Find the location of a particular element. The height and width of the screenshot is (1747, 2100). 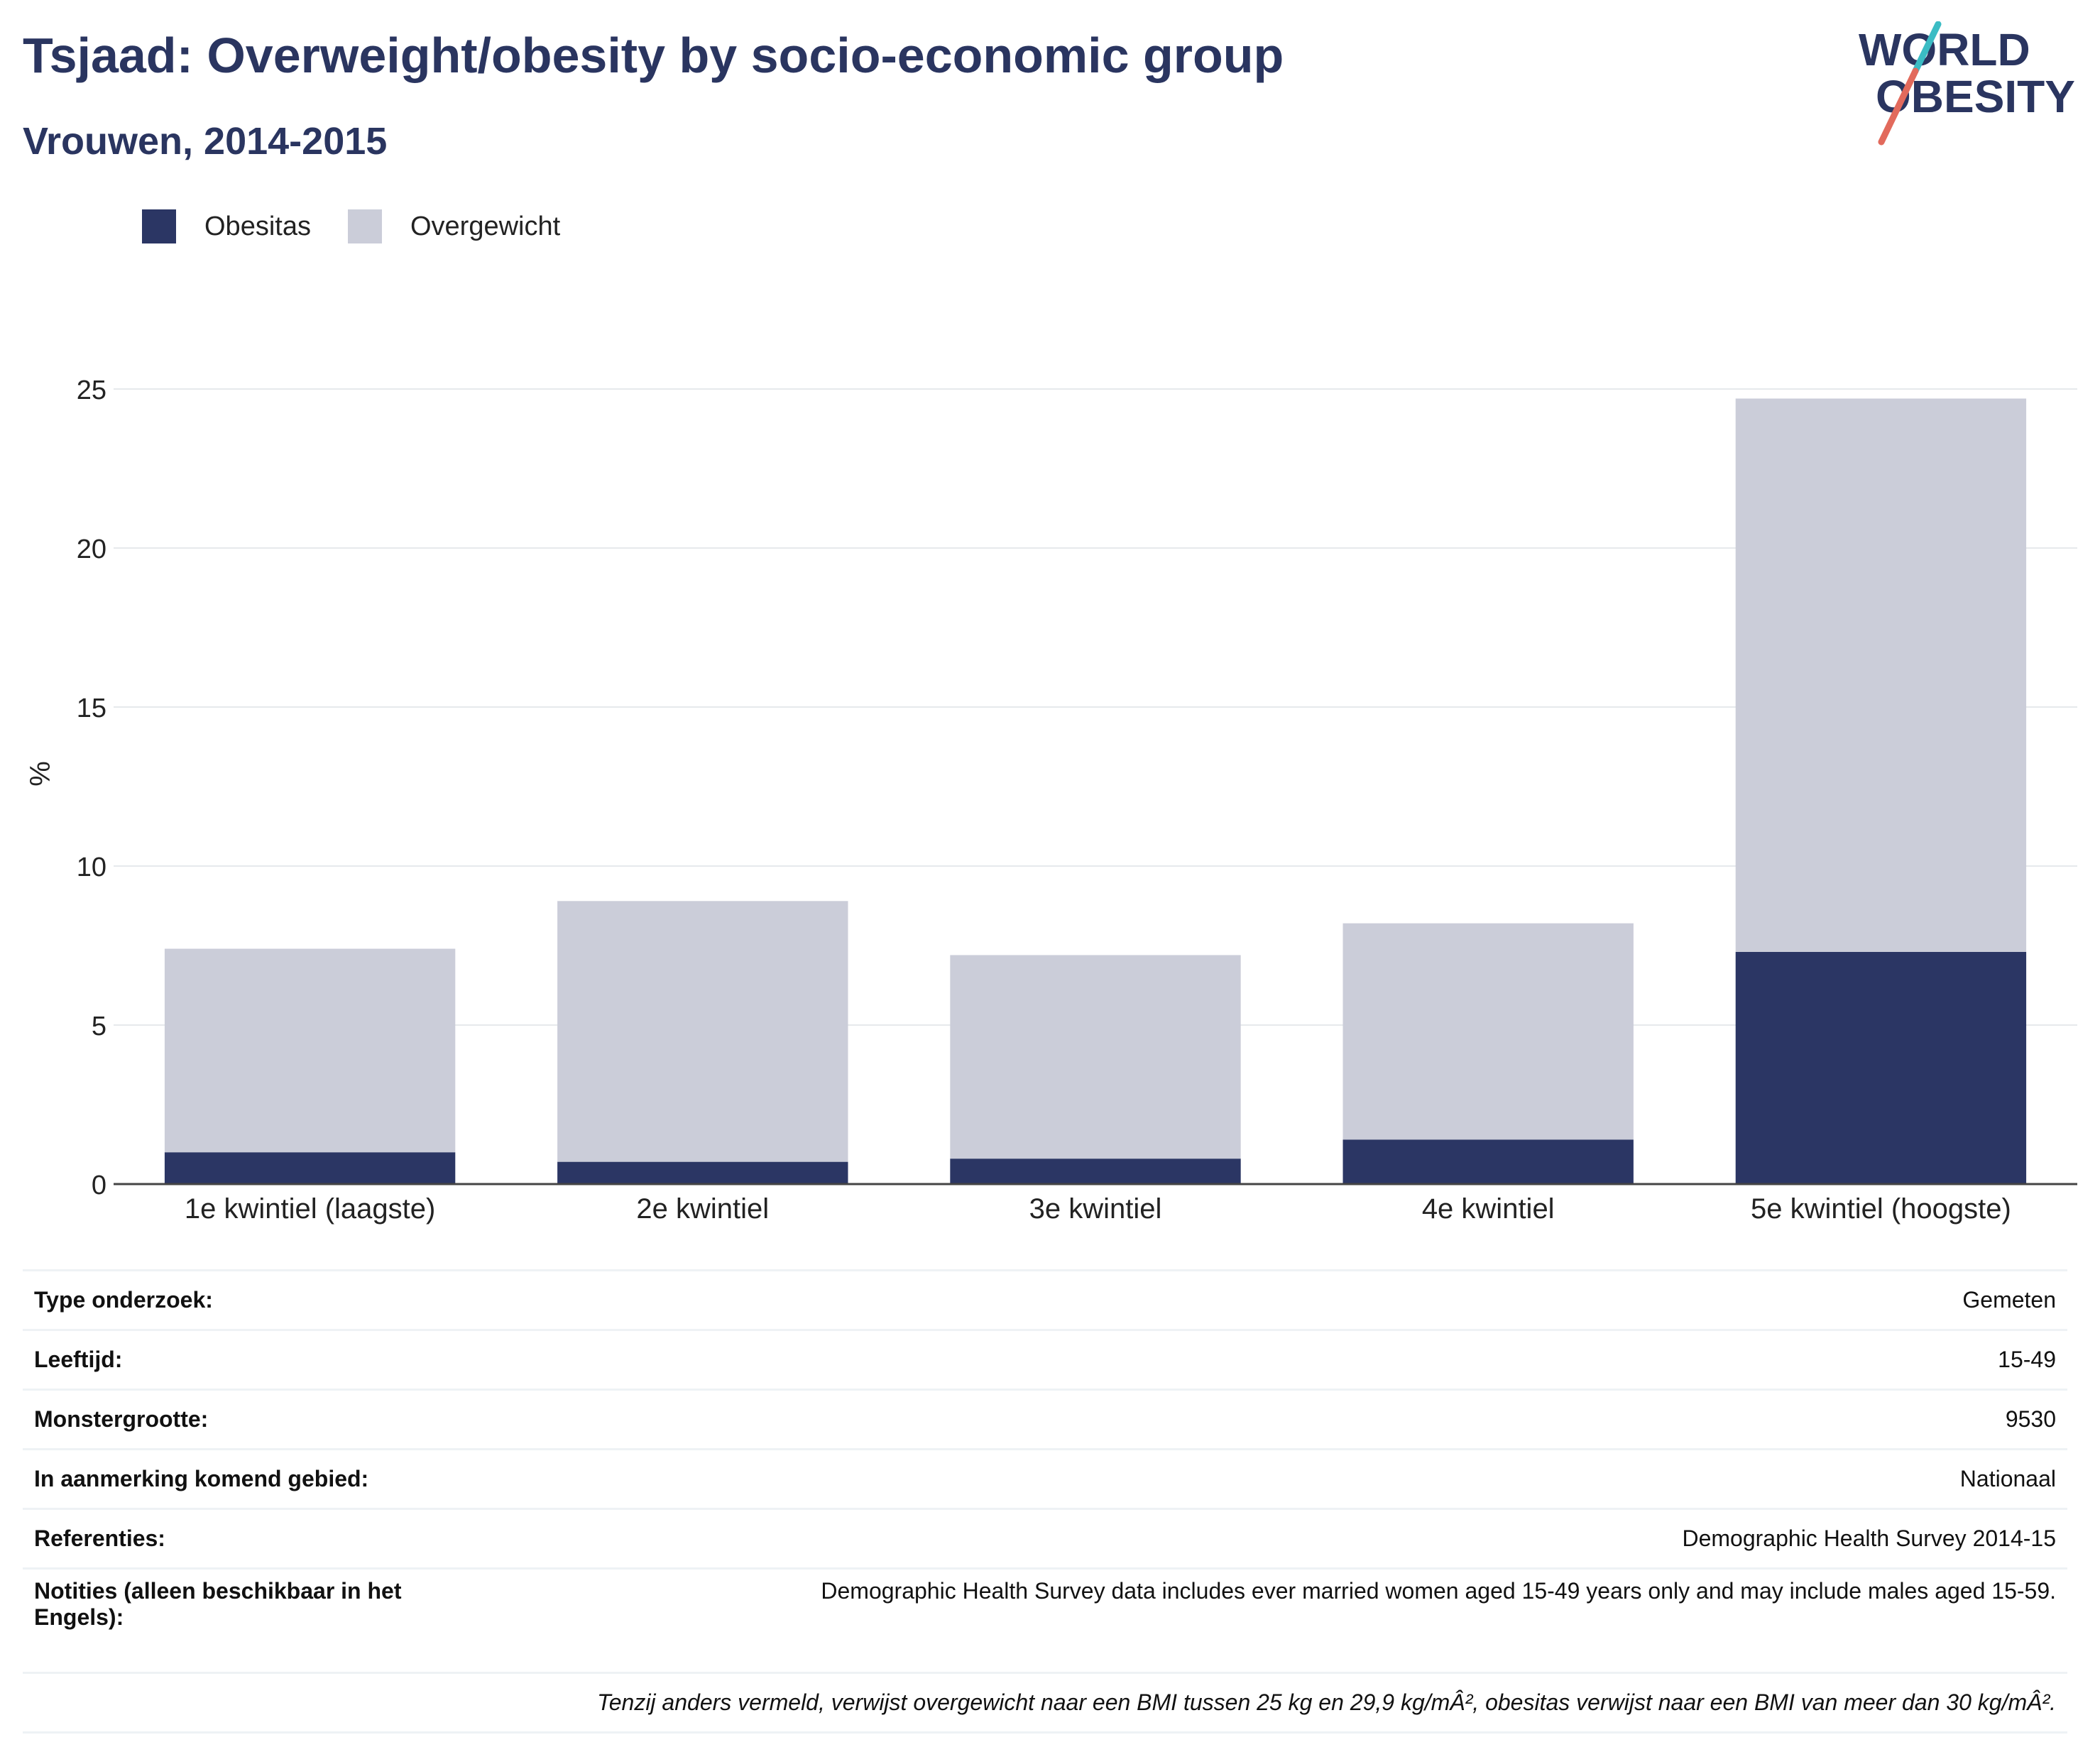

meta-value: Gemeten is located at coordinates (1283, 1299).